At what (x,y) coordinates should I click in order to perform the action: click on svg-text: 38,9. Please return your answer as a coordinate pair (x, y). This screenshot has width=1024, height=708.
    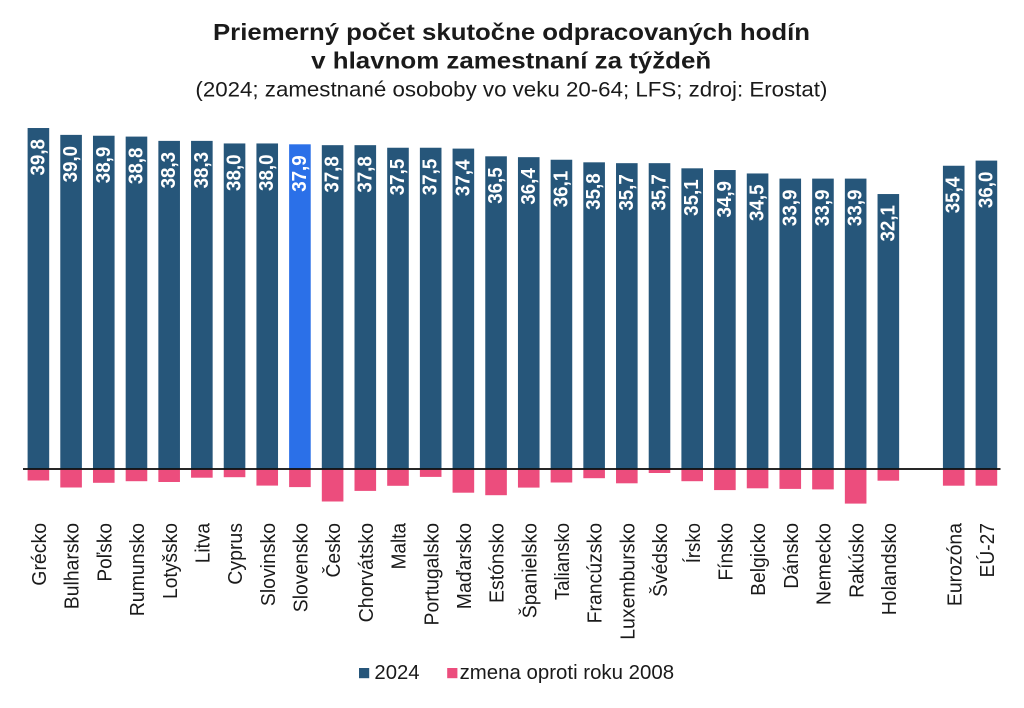
    Looking at the image, I should click on (104, 165).